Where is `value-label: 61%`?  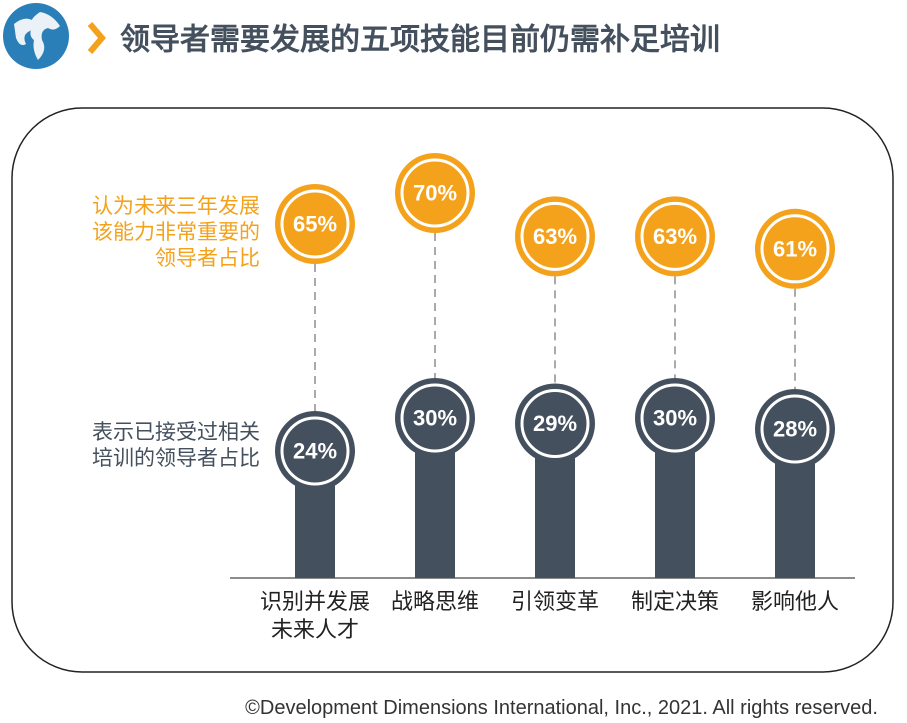
value-label: 61% is located at coordinates (795, 248).